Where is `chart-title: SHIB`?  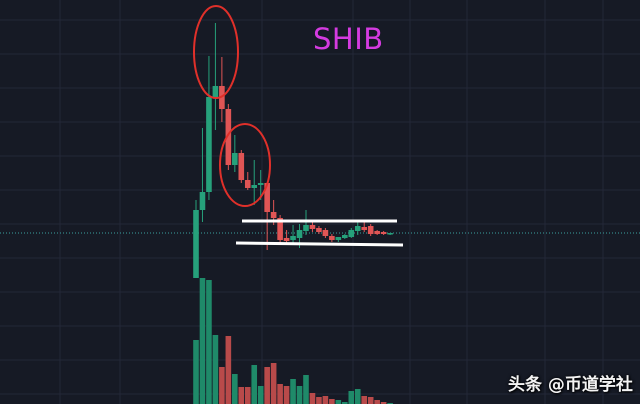 chart-title: SHIB is located at coordinates (348, 39).